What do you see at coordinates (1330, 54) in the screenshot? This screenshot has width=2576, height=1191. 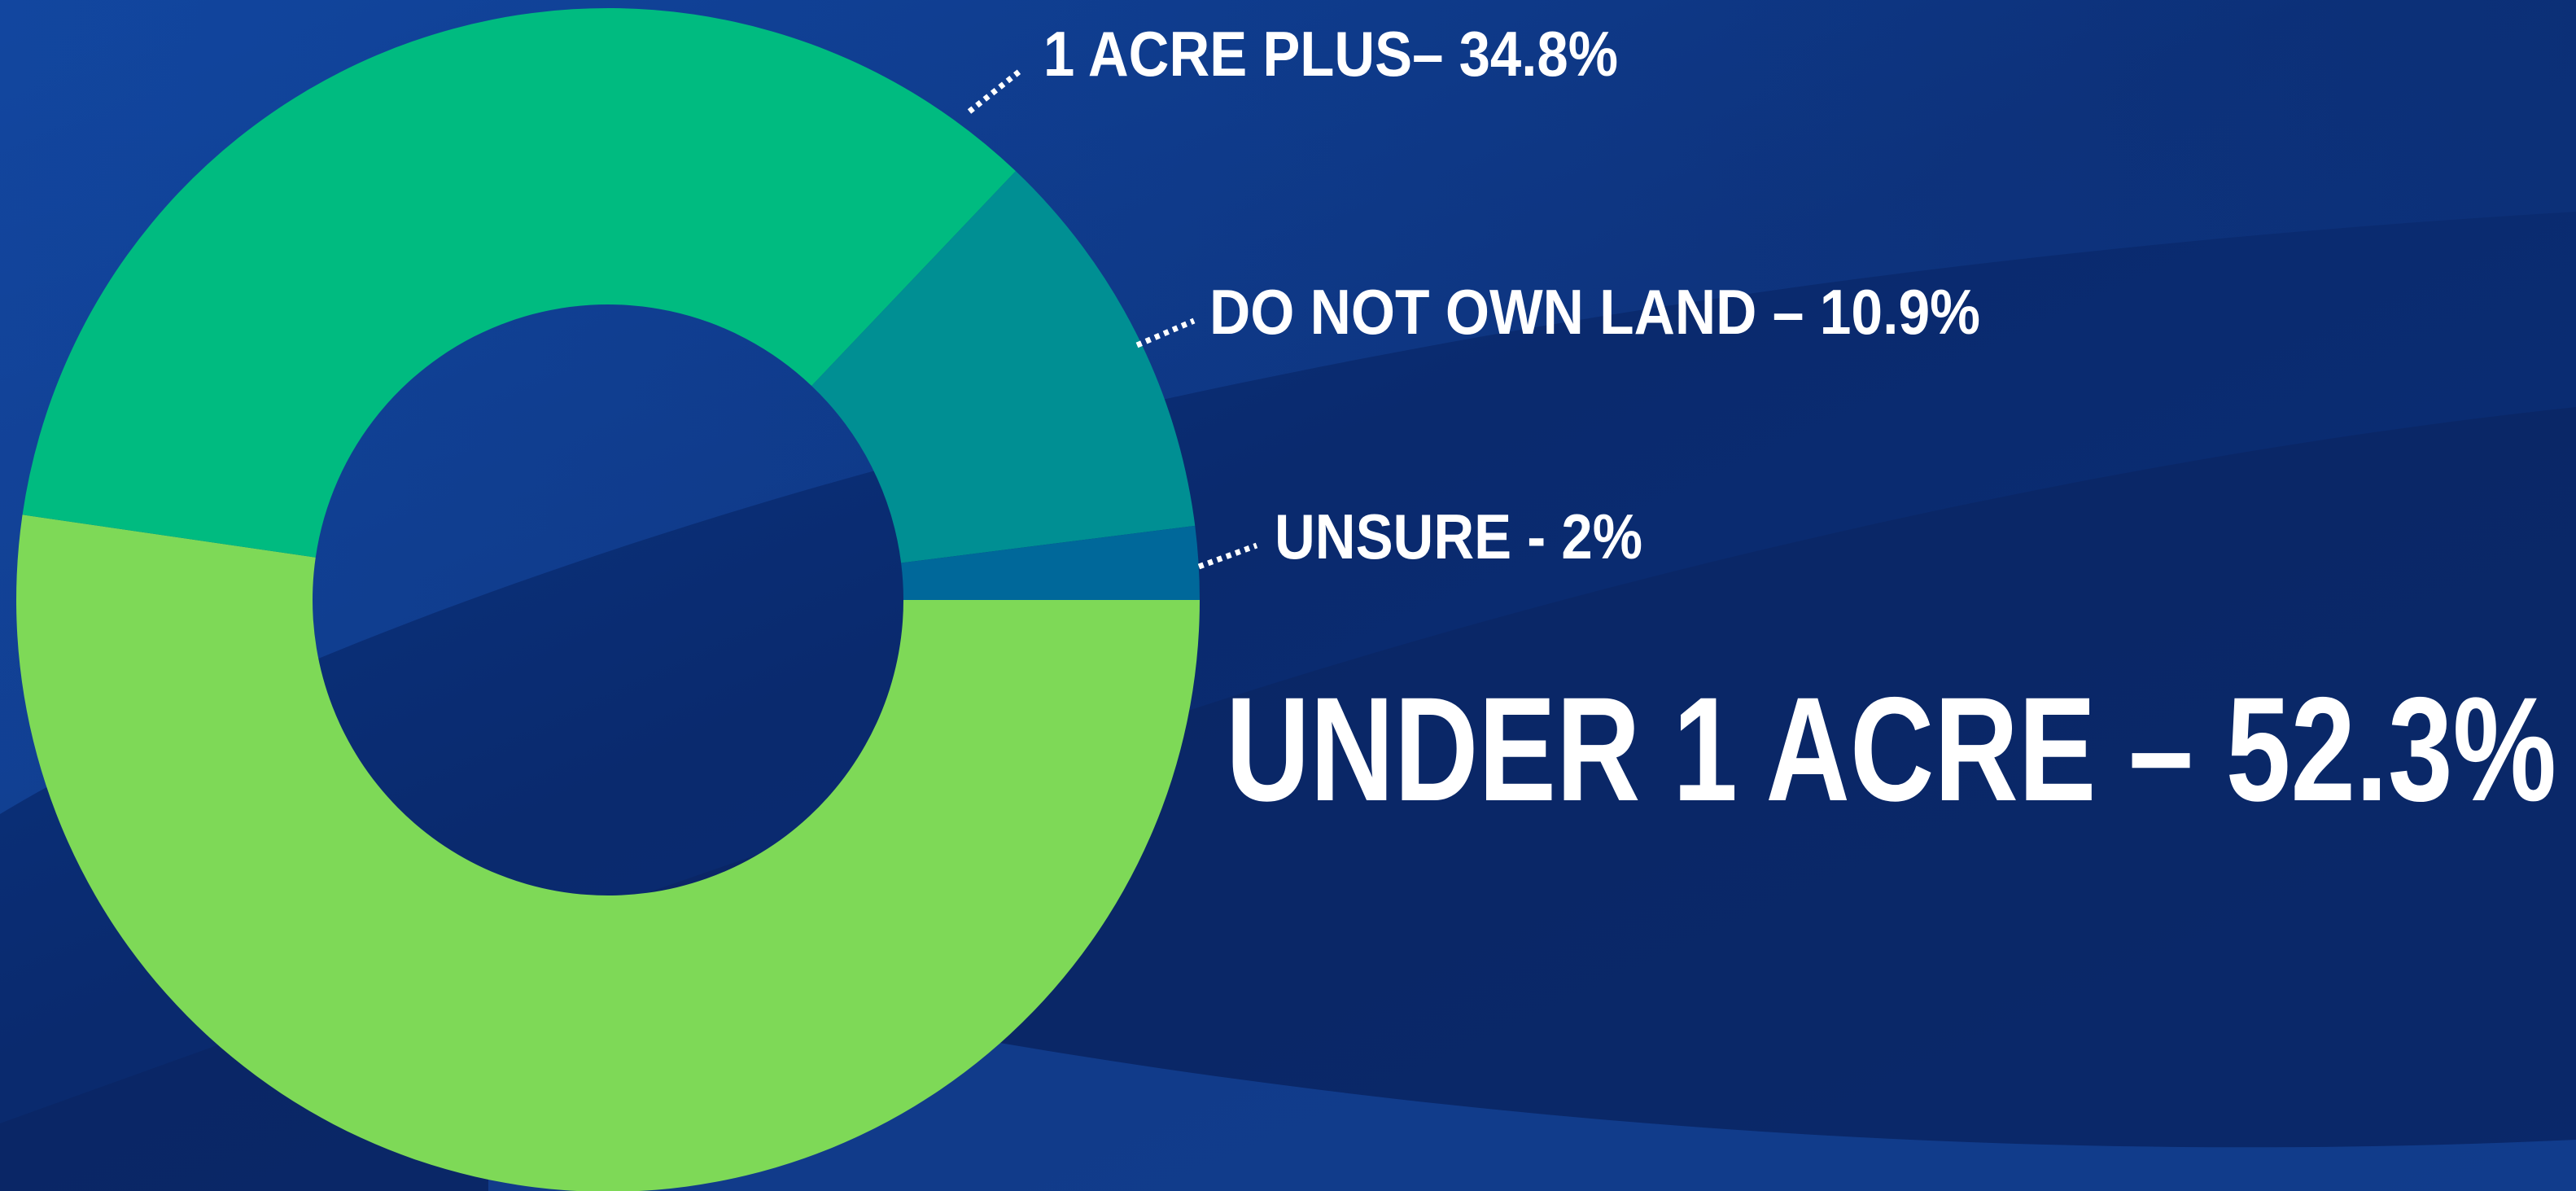 I see `data-label: 1 ACRE PLUS– 34.8%` at bounding box center [1330, 54].